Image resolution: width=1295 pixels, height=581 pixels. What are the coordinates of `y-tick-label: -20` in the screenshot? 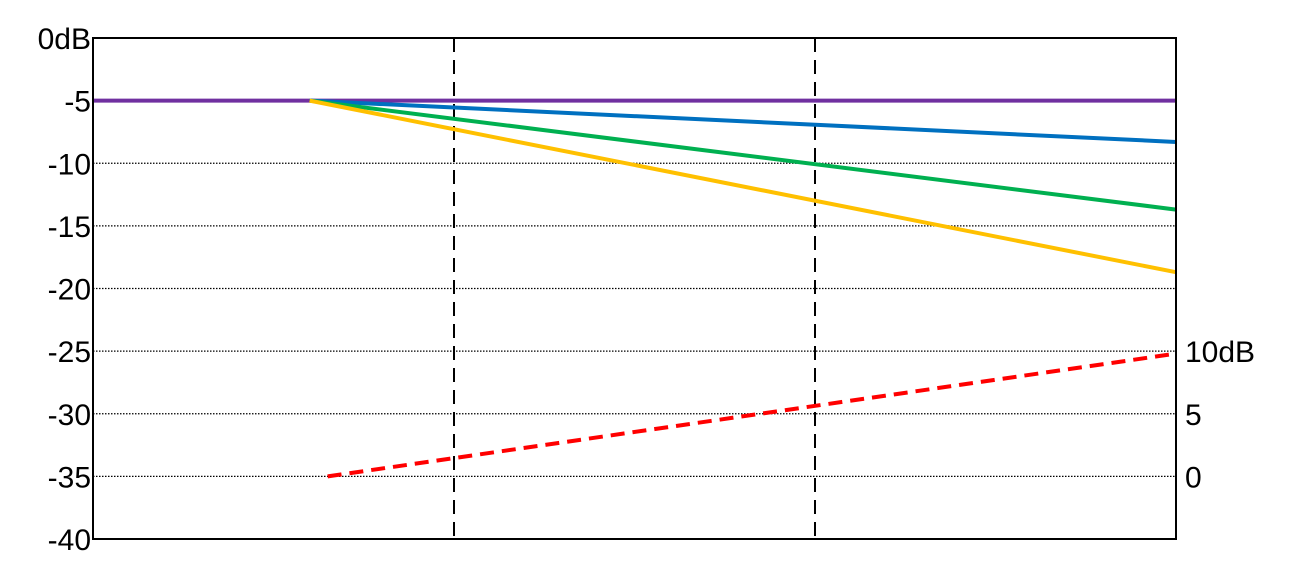 It's located at (69, 290).